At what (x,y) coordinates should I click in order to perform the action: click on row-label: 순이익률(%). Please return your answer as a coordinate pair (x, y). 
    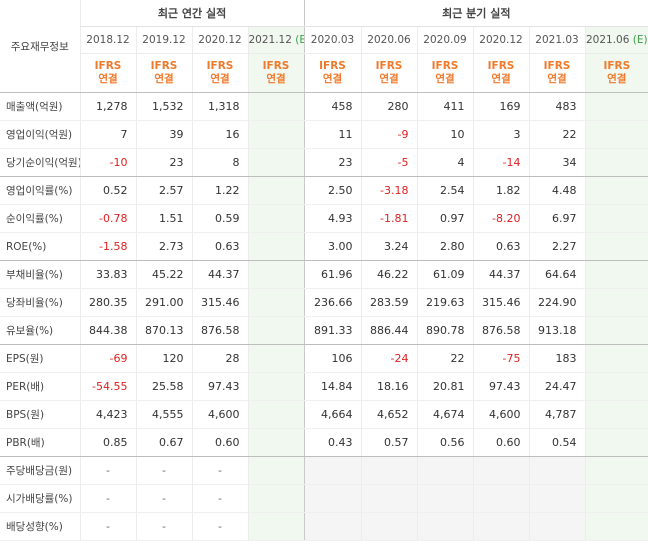
    Looking at the image, I should click on (40, 218).